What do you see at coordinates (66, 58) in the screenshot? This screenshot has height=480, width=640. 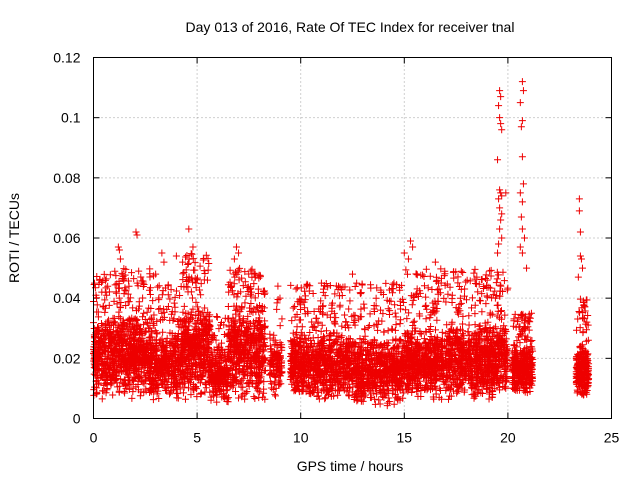 I see `y-tick-label: 0.12` at bounding box center [66, 58].